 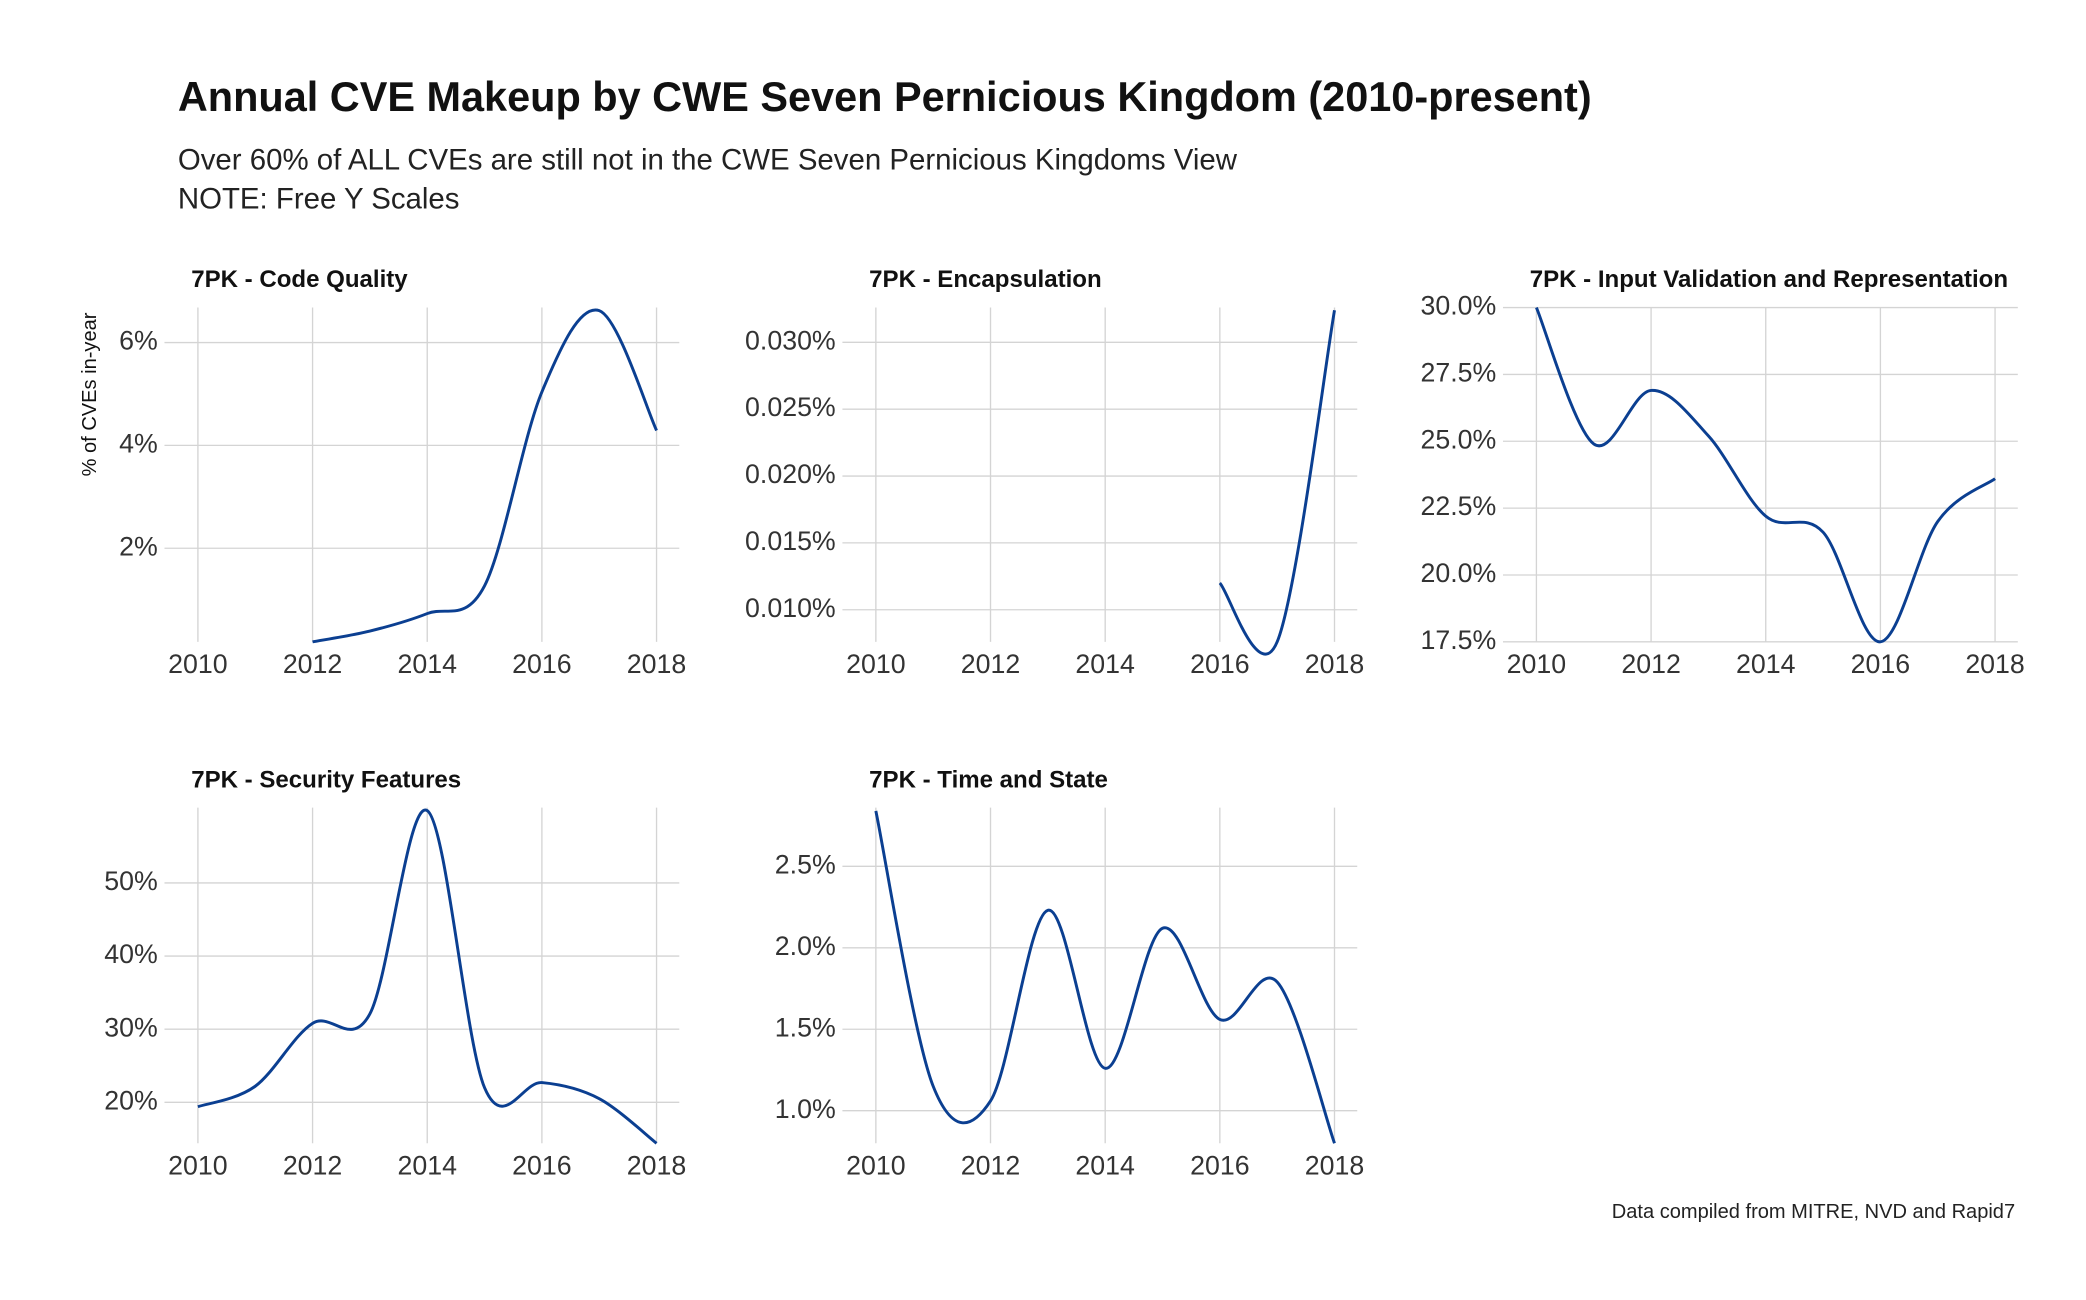 I want to click on y-tick-label: 2%, so click(x=138, y=546).